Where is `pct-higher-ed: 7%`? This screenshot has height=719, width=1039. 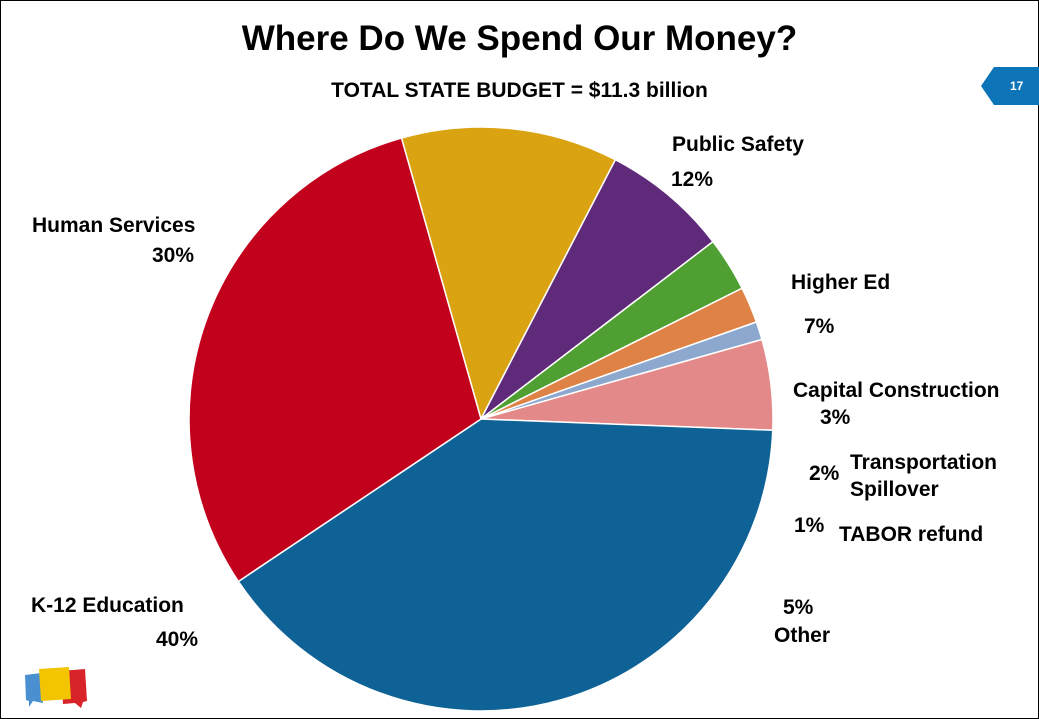
pct-higher-ed: 7% is located at coordinates (819, 326).